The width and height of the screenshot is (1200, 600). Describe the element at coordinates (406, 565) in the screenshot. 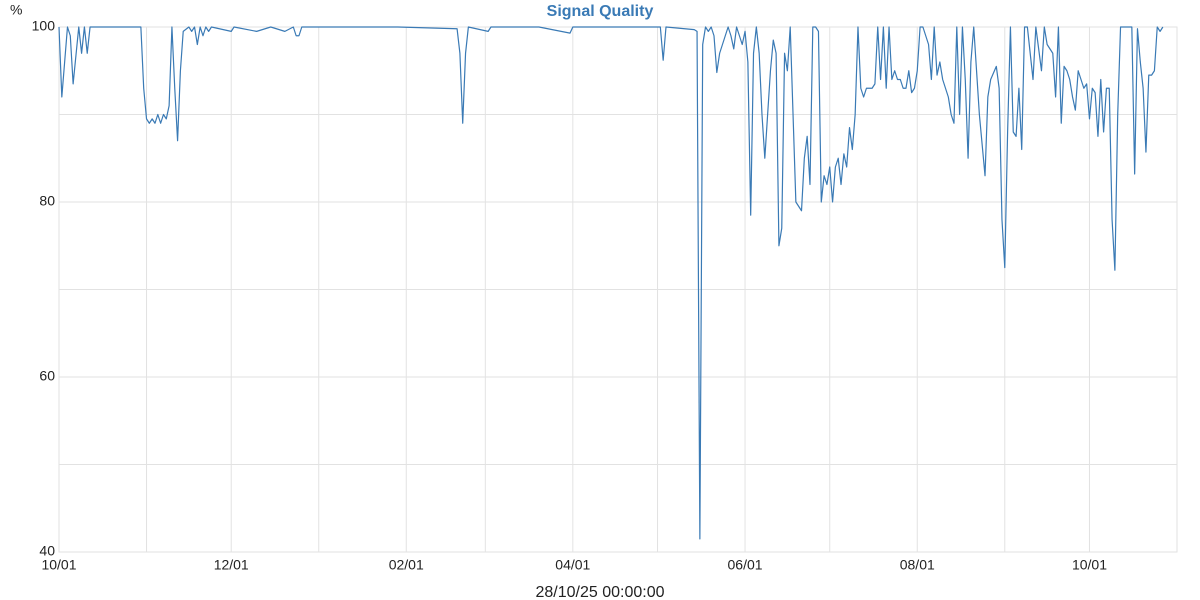

I see `x-tick-label: 02/01` at that location.